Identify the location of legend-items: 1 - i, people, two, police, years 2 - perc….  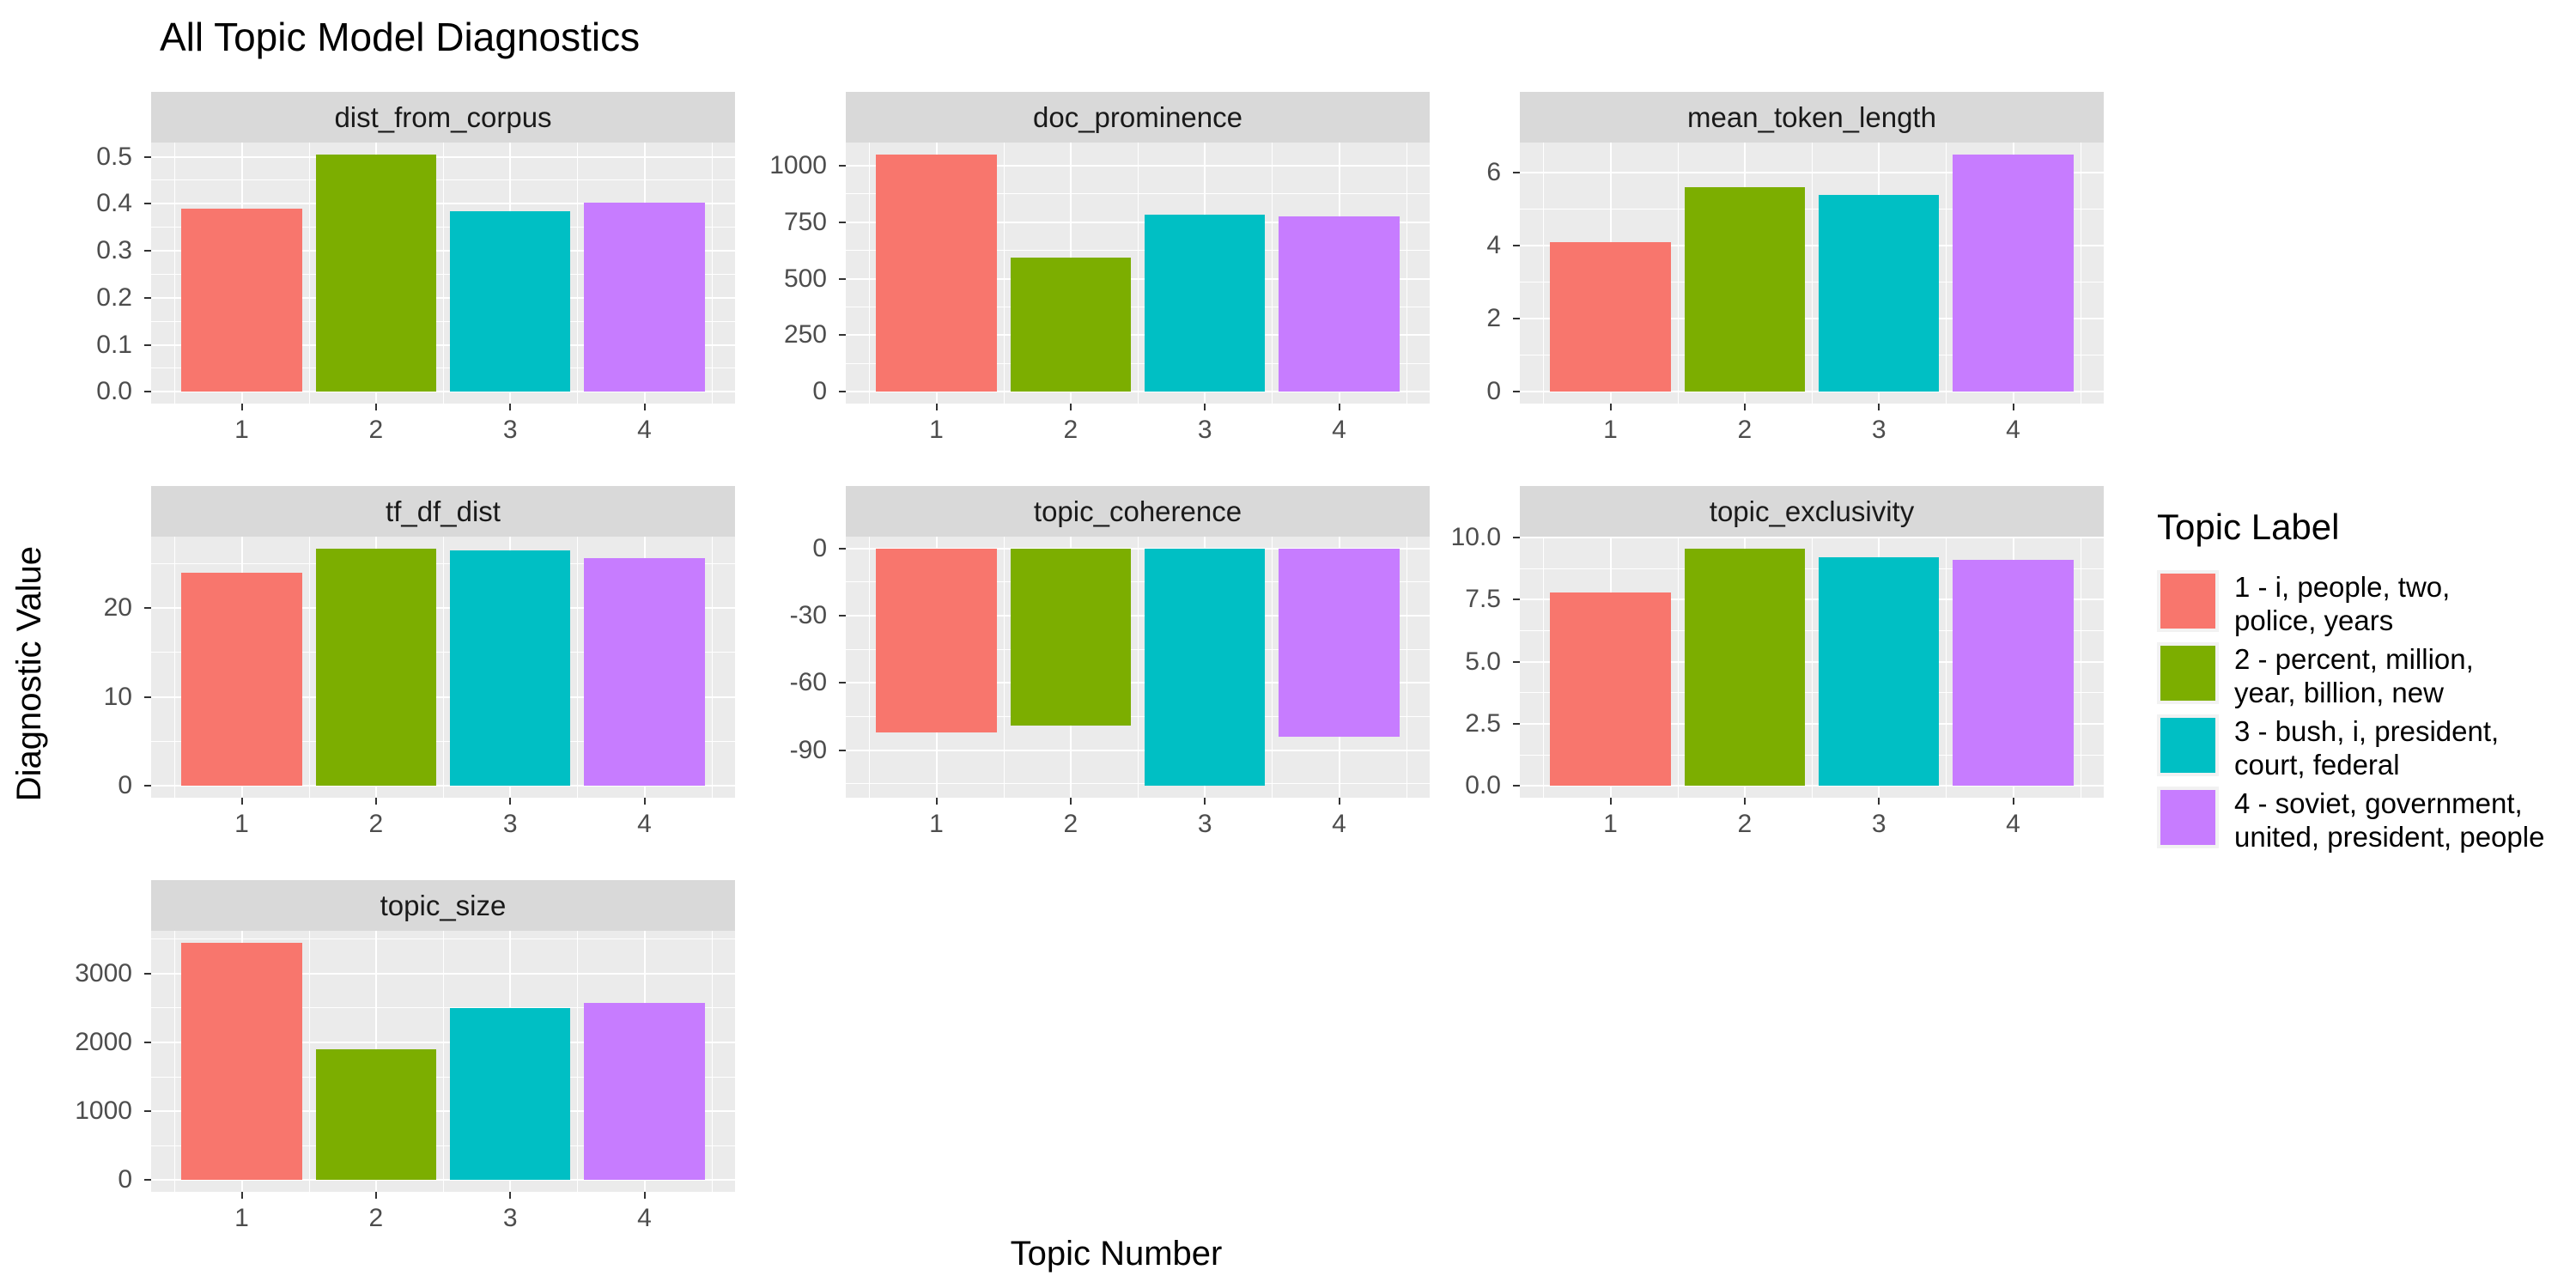
(2365, 712).